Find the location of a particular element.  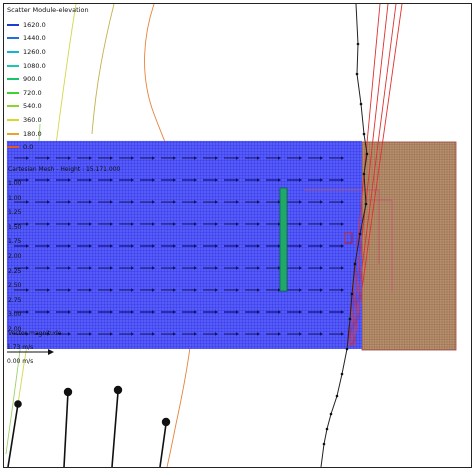

breakwater-structure is located at coordinates (283, 239).